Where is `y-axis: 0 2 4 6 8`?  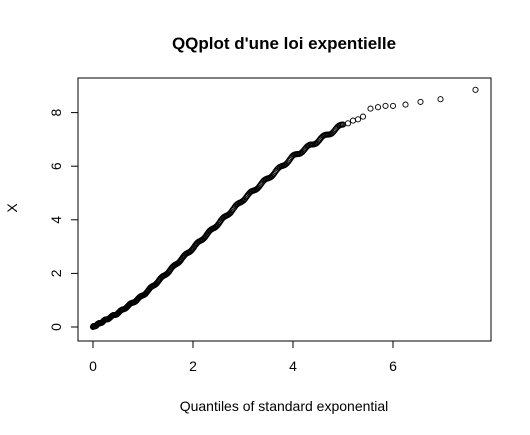 y-axis: 0 2 4 6 8 is located at coordinates (63, 219).